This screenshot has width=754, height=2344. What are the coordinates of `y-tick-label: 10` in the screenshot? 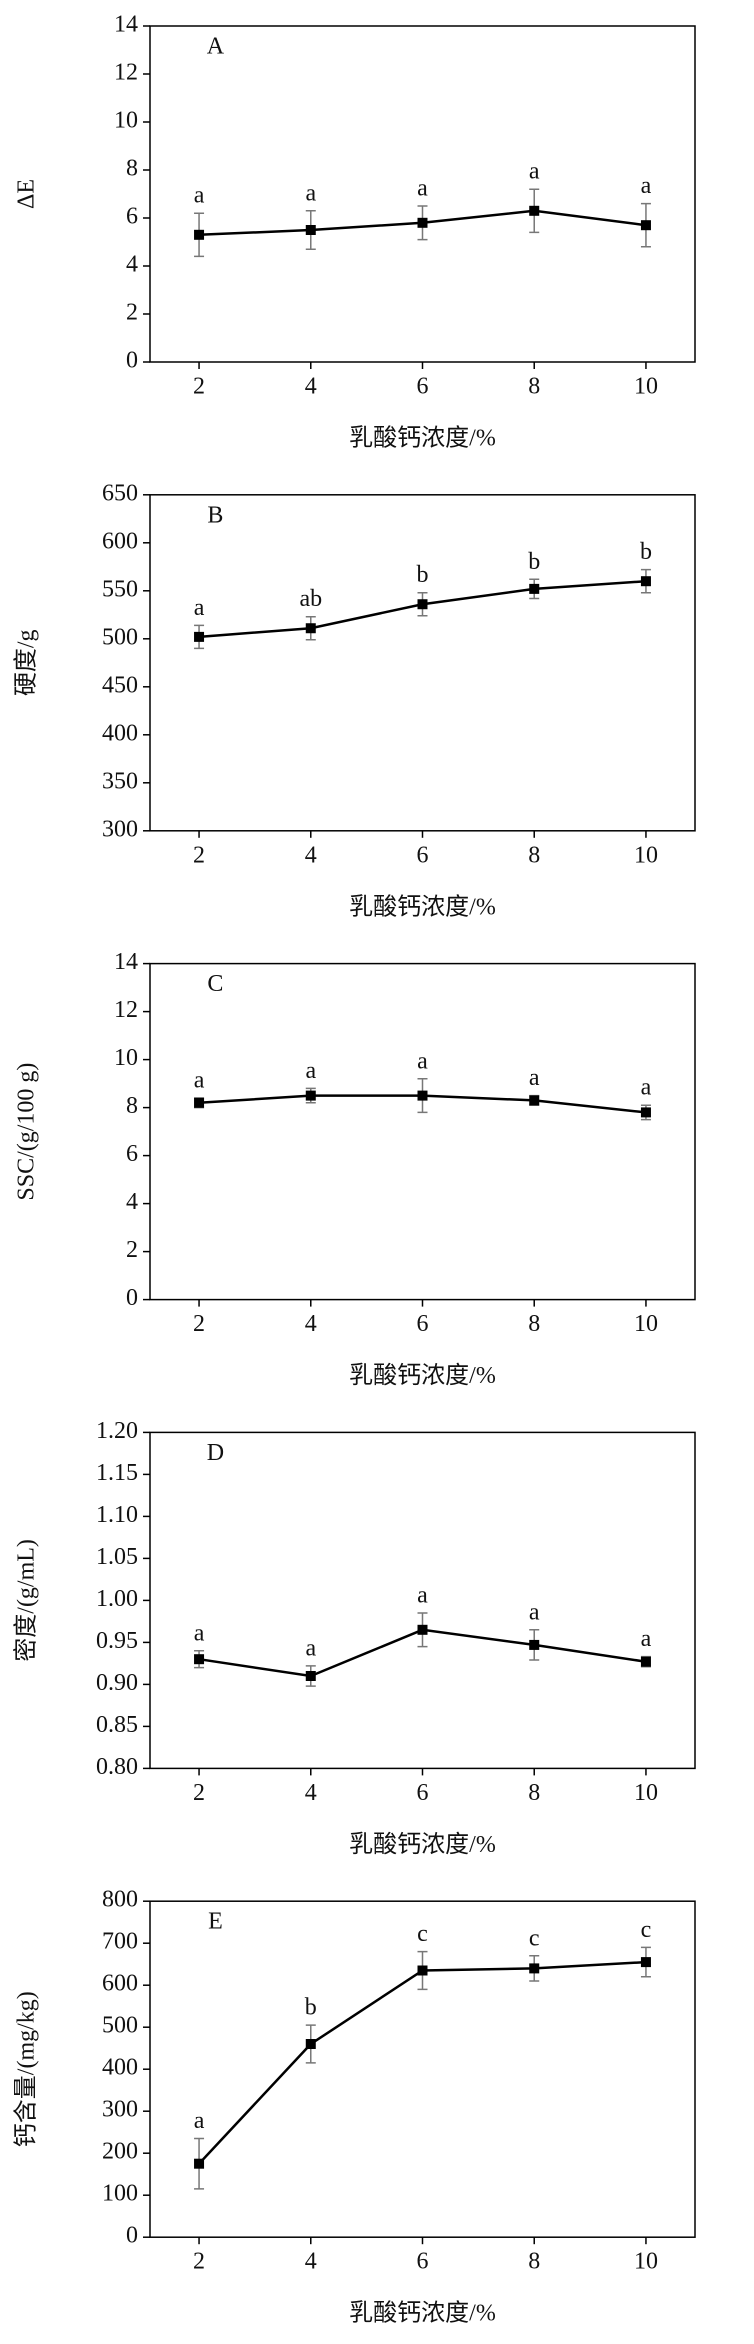 It's located at (126, 121).